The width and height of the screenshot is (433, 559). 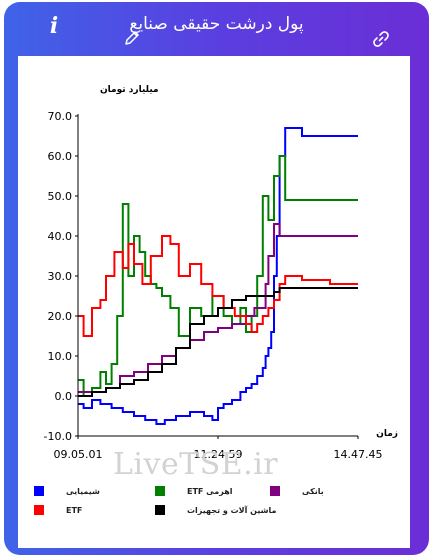 I want to click on legend-item: ماشین آلات و تجهیزات, so click(x=215, y=510).